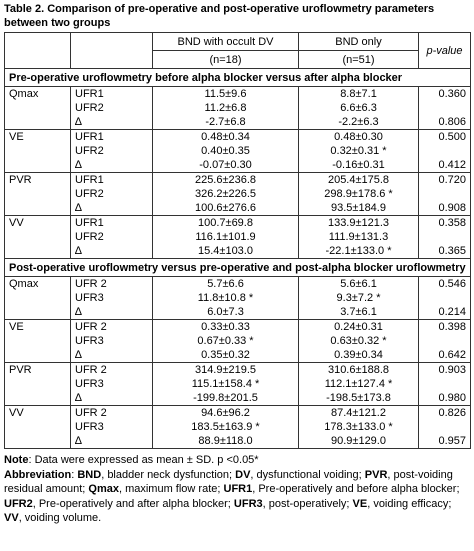 This screenshot has height=551, width=474. What do you see at coordinates (18, 503) in the screenshot?
I see `abbr-term: UFR2` at bounding box center [18, 503].